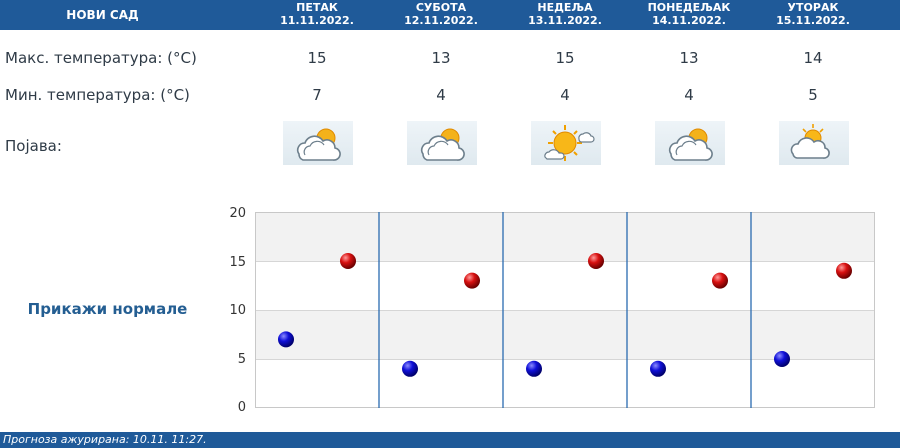  Describe the element at coordinates (813, 20) in the screenshot. I see `day-date: 15.11.2022.` at that location.